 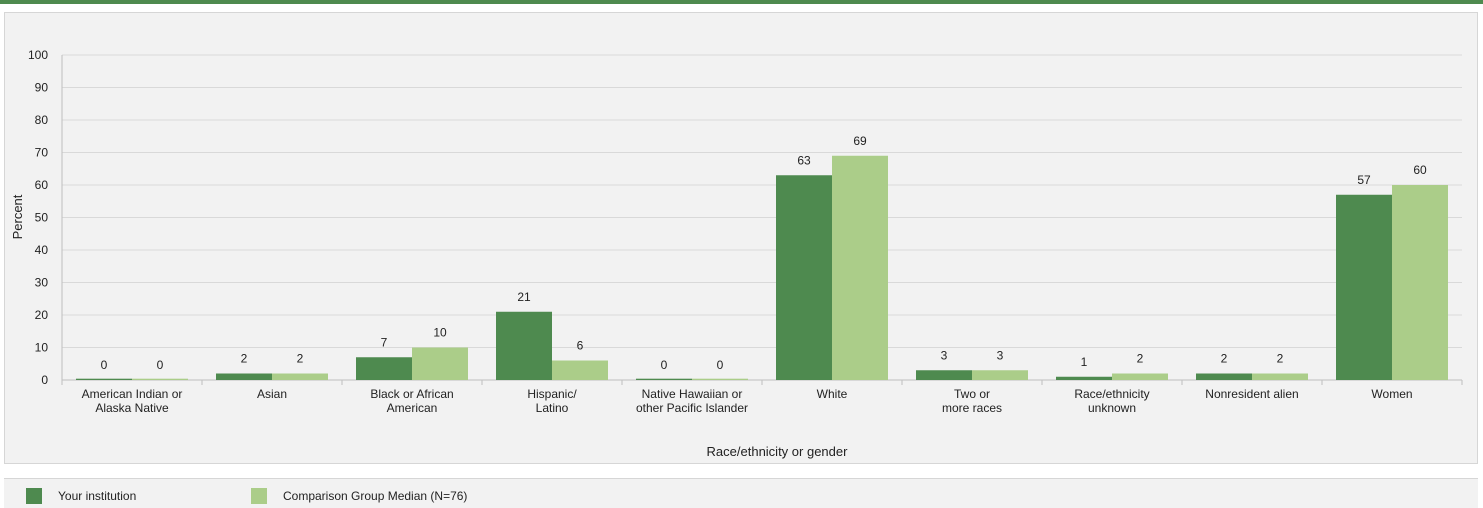 What do you see at coordinates (1111, 394) in the screenshot?
I see `category-label-7-0: Race/ethnicity` at bounding box center [1111, 394].